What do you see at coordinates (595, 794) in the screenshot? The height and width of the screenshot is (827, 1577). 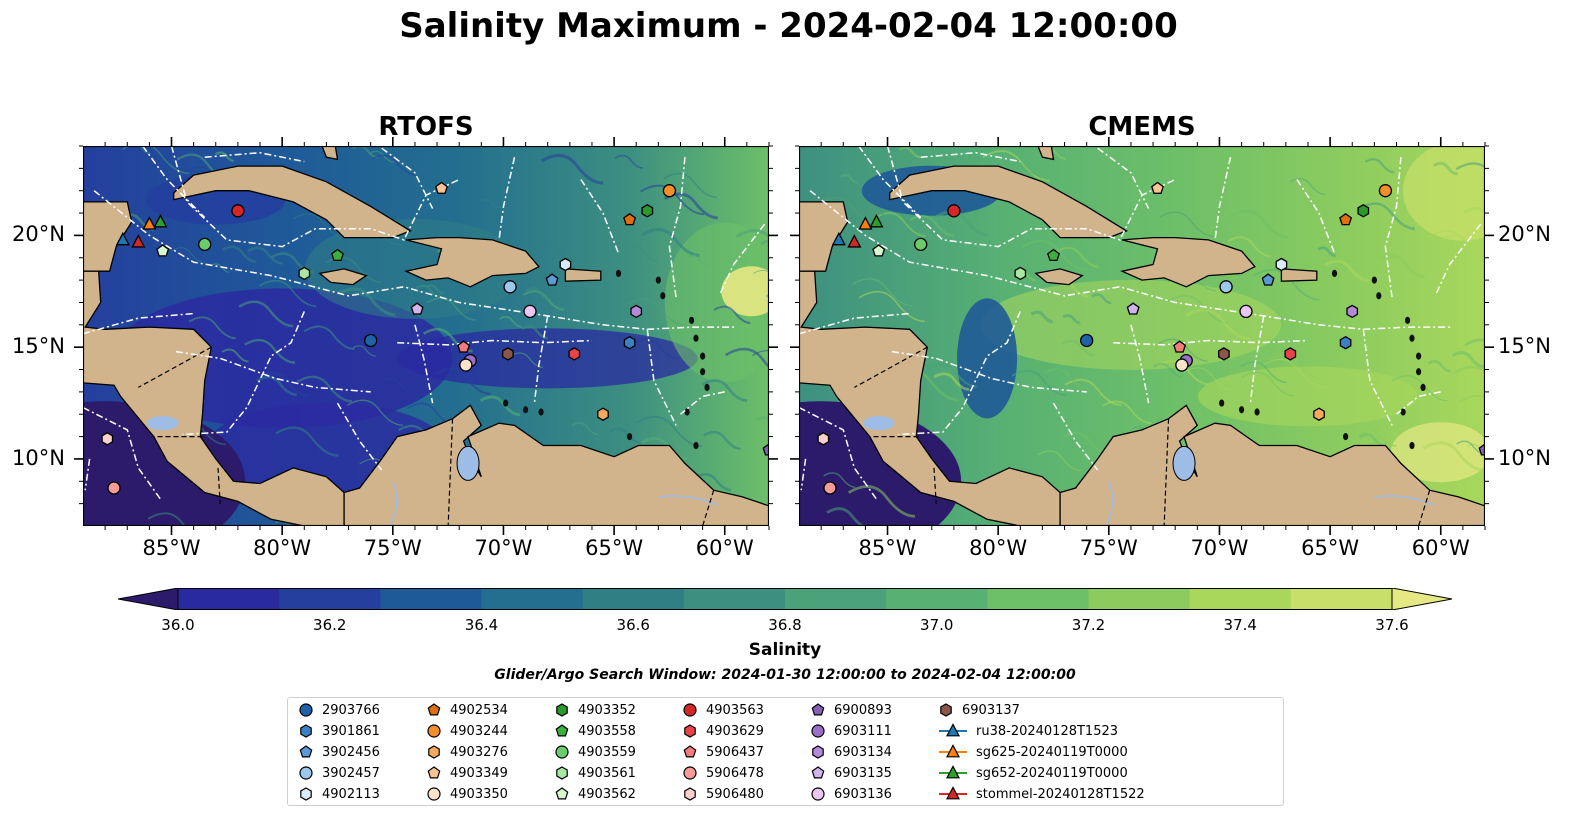 I see `legend-item: 4903562` at bounding box center [595, 794].